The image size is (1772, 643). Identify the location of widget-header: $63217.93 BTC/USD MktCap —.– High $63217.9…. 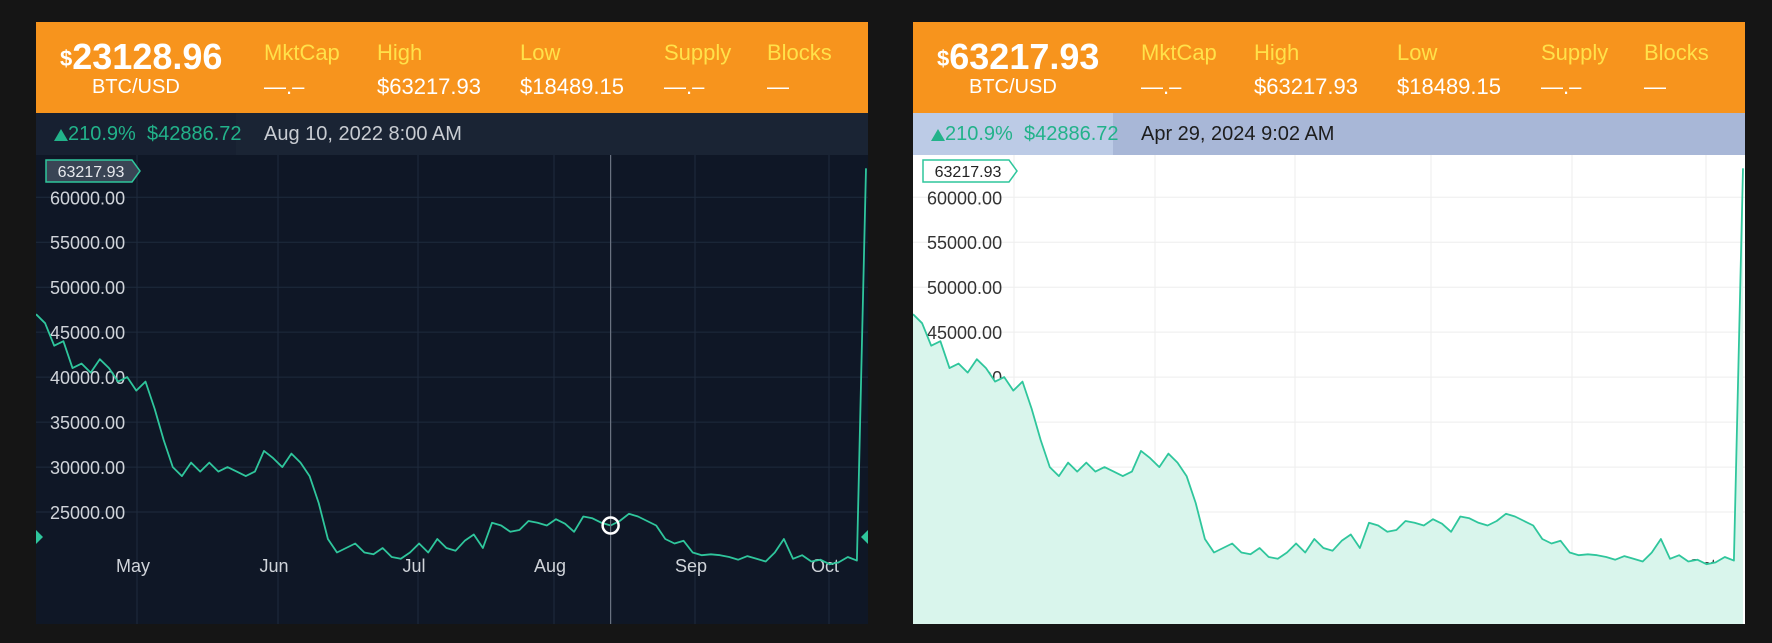
(1329, 67).